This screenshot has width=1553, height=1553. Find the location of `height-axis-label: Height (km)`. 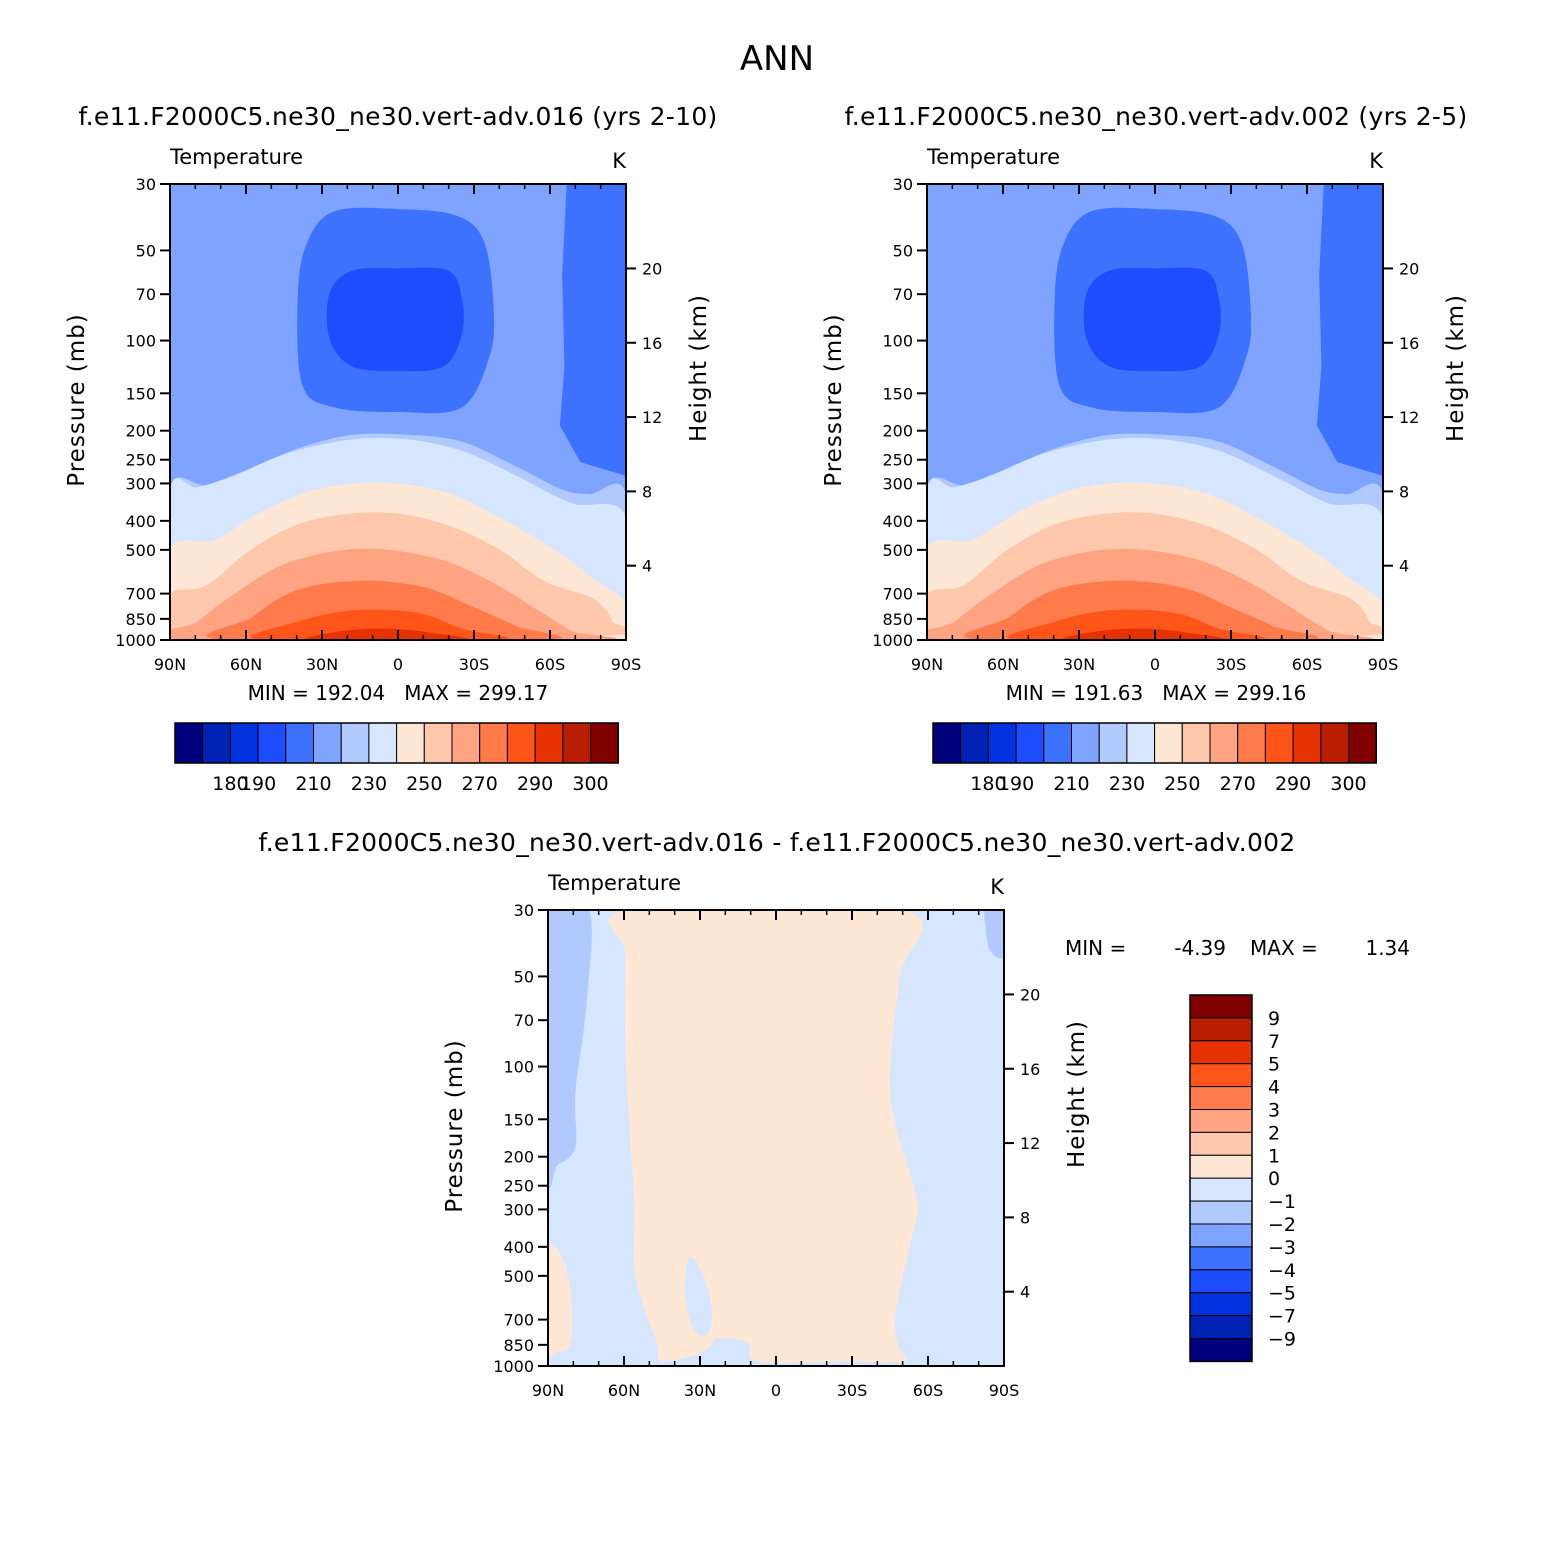

height-axis-label: Height (km) is located at coordinates (1077, 1094).